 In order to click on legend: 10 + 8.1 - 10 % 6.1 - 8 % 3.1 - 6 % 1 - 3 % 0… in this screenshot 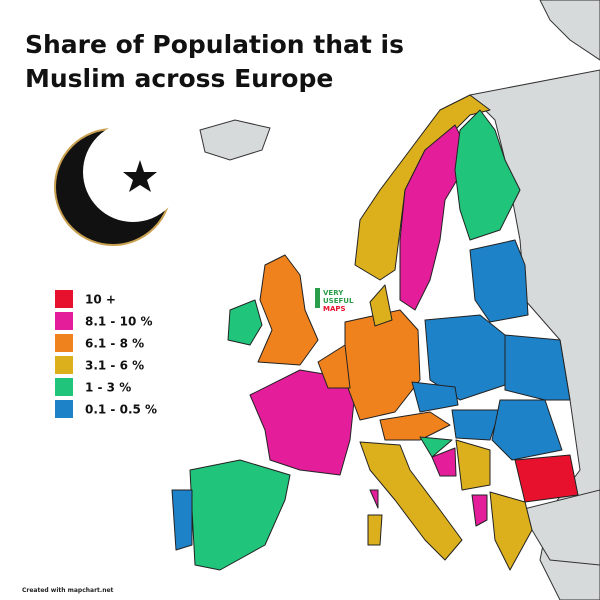, I will do `click(106, 354)`.